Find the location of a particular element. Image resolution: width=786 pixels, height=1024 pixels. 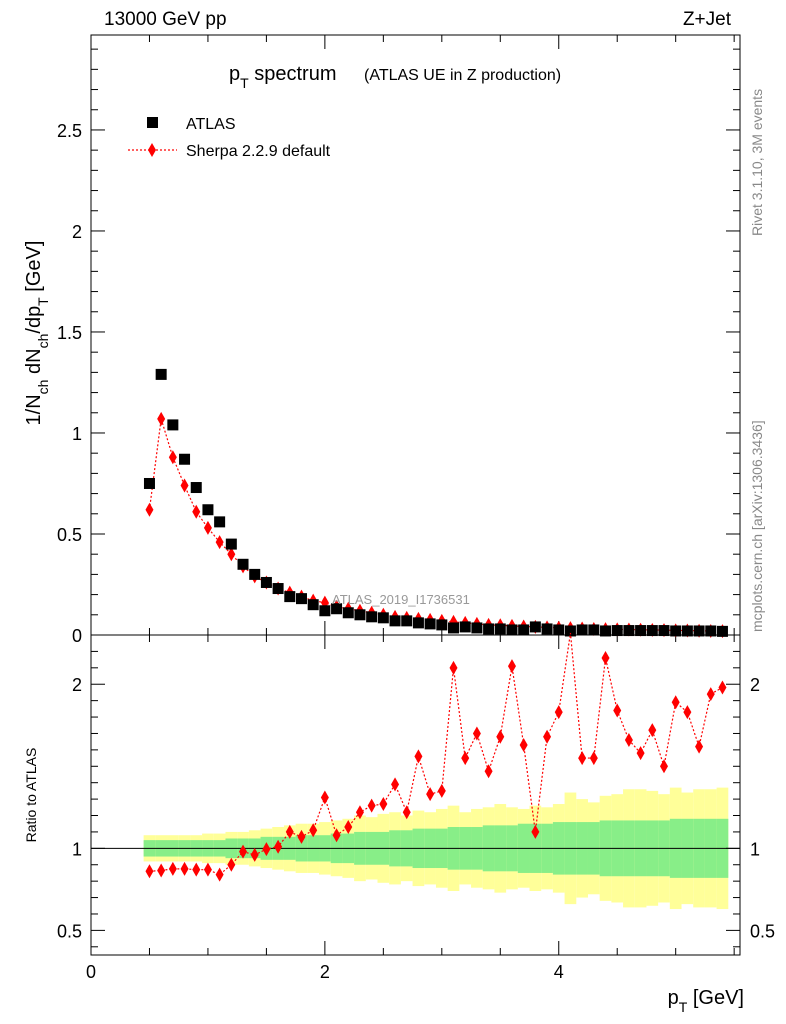

plot-subtitle: (ATLAS UE in Z production) is located at coordinates (462, 75).